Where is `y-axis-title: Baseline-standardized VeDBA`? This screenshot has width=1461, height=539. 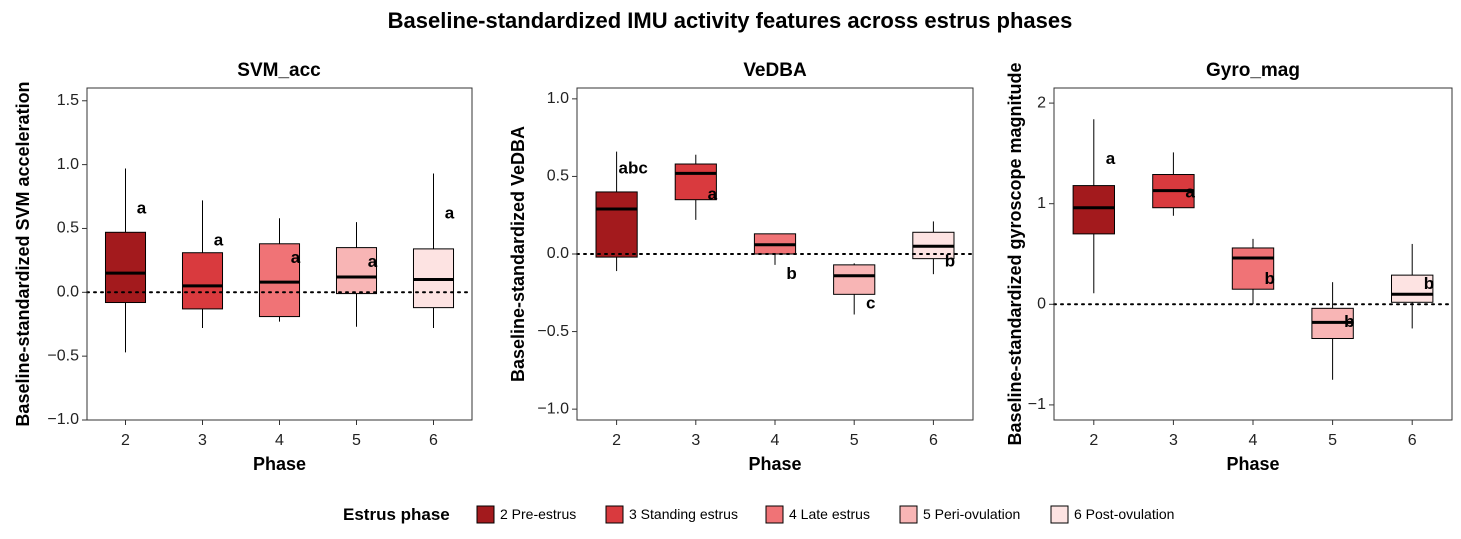 y-axis-title: Baseline-standardized VeDBA is located at coordinates (518, 254).